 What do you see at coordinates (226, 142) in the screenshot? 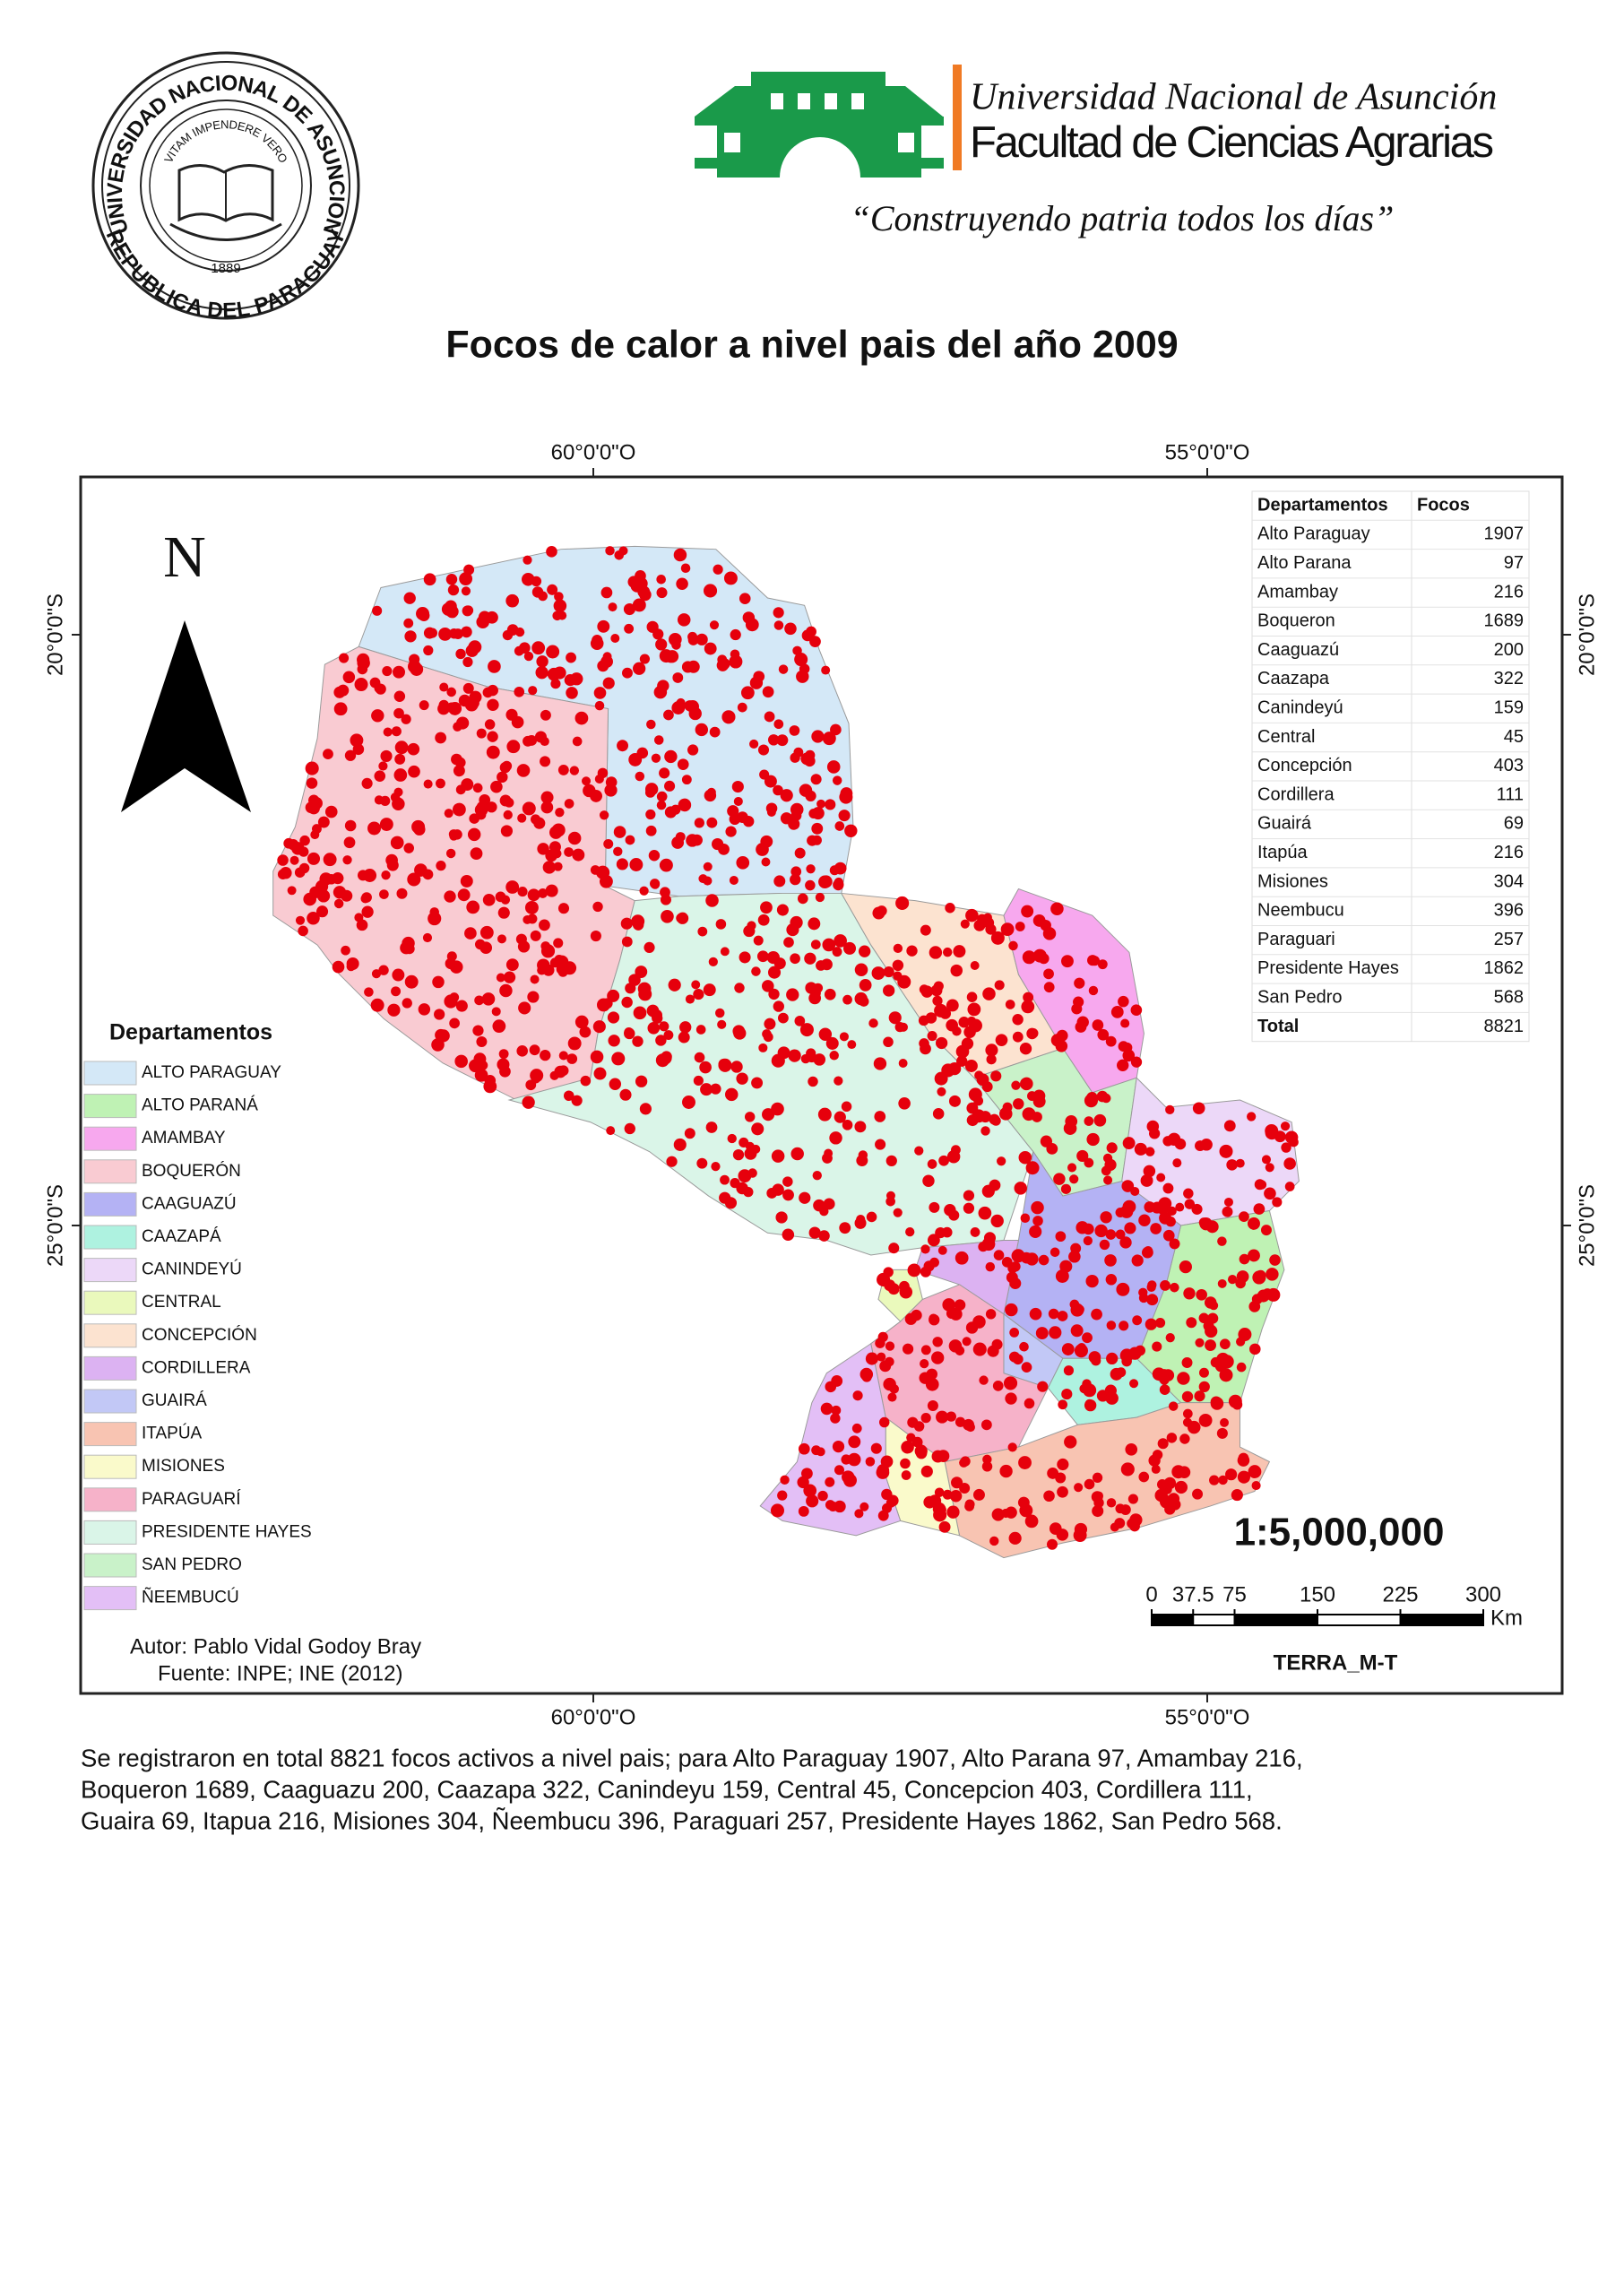
I see `seal-motto: VITAM IMPENDERE VERO` at bounding box center [226, 142].